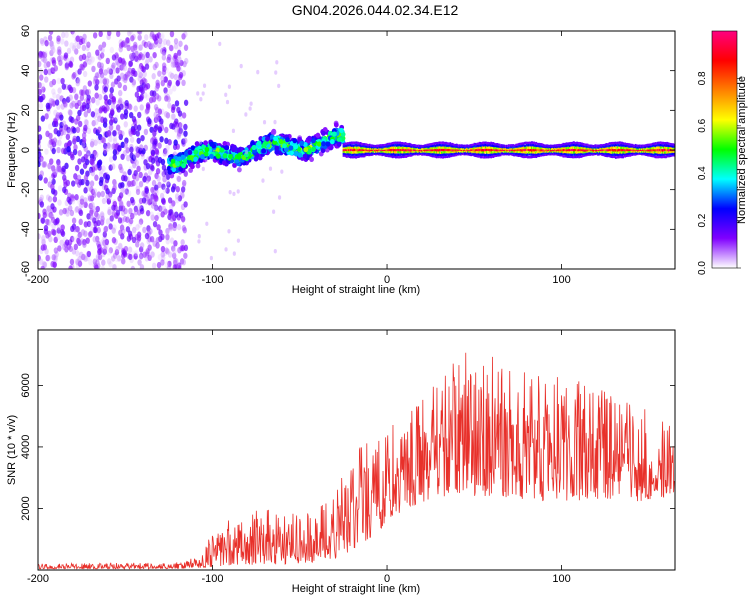 Image resolution: width=750 pixels, height=600 pixels. What do you see at coordinates (742, 150) in the screenshot?
I see `colorbar-label: Normalized spectral amplitude` at bounding box center [742, 150].